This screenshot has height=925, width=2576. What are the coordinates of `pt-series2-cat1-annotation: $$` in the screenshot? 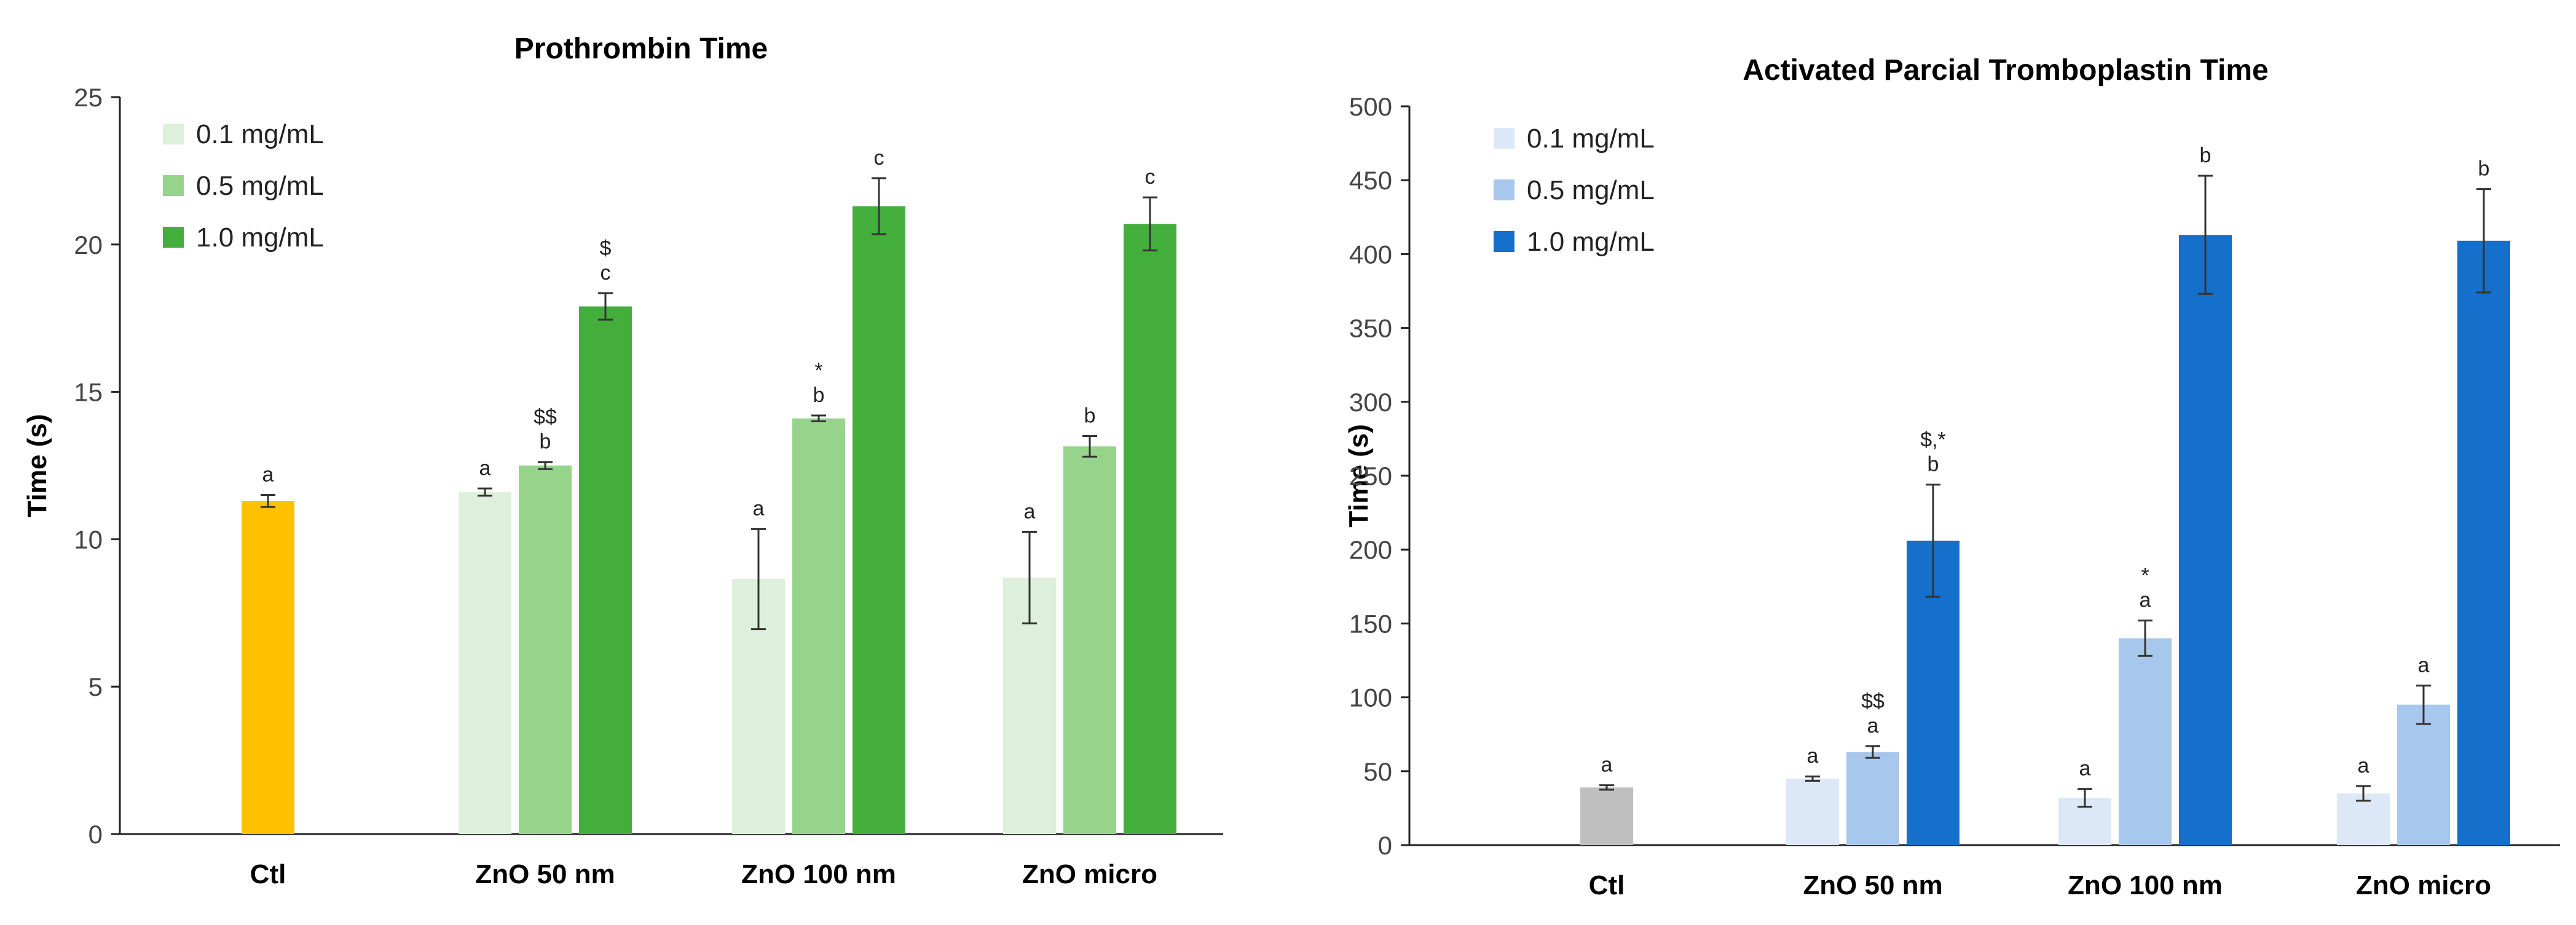 It's located at (546, 417).